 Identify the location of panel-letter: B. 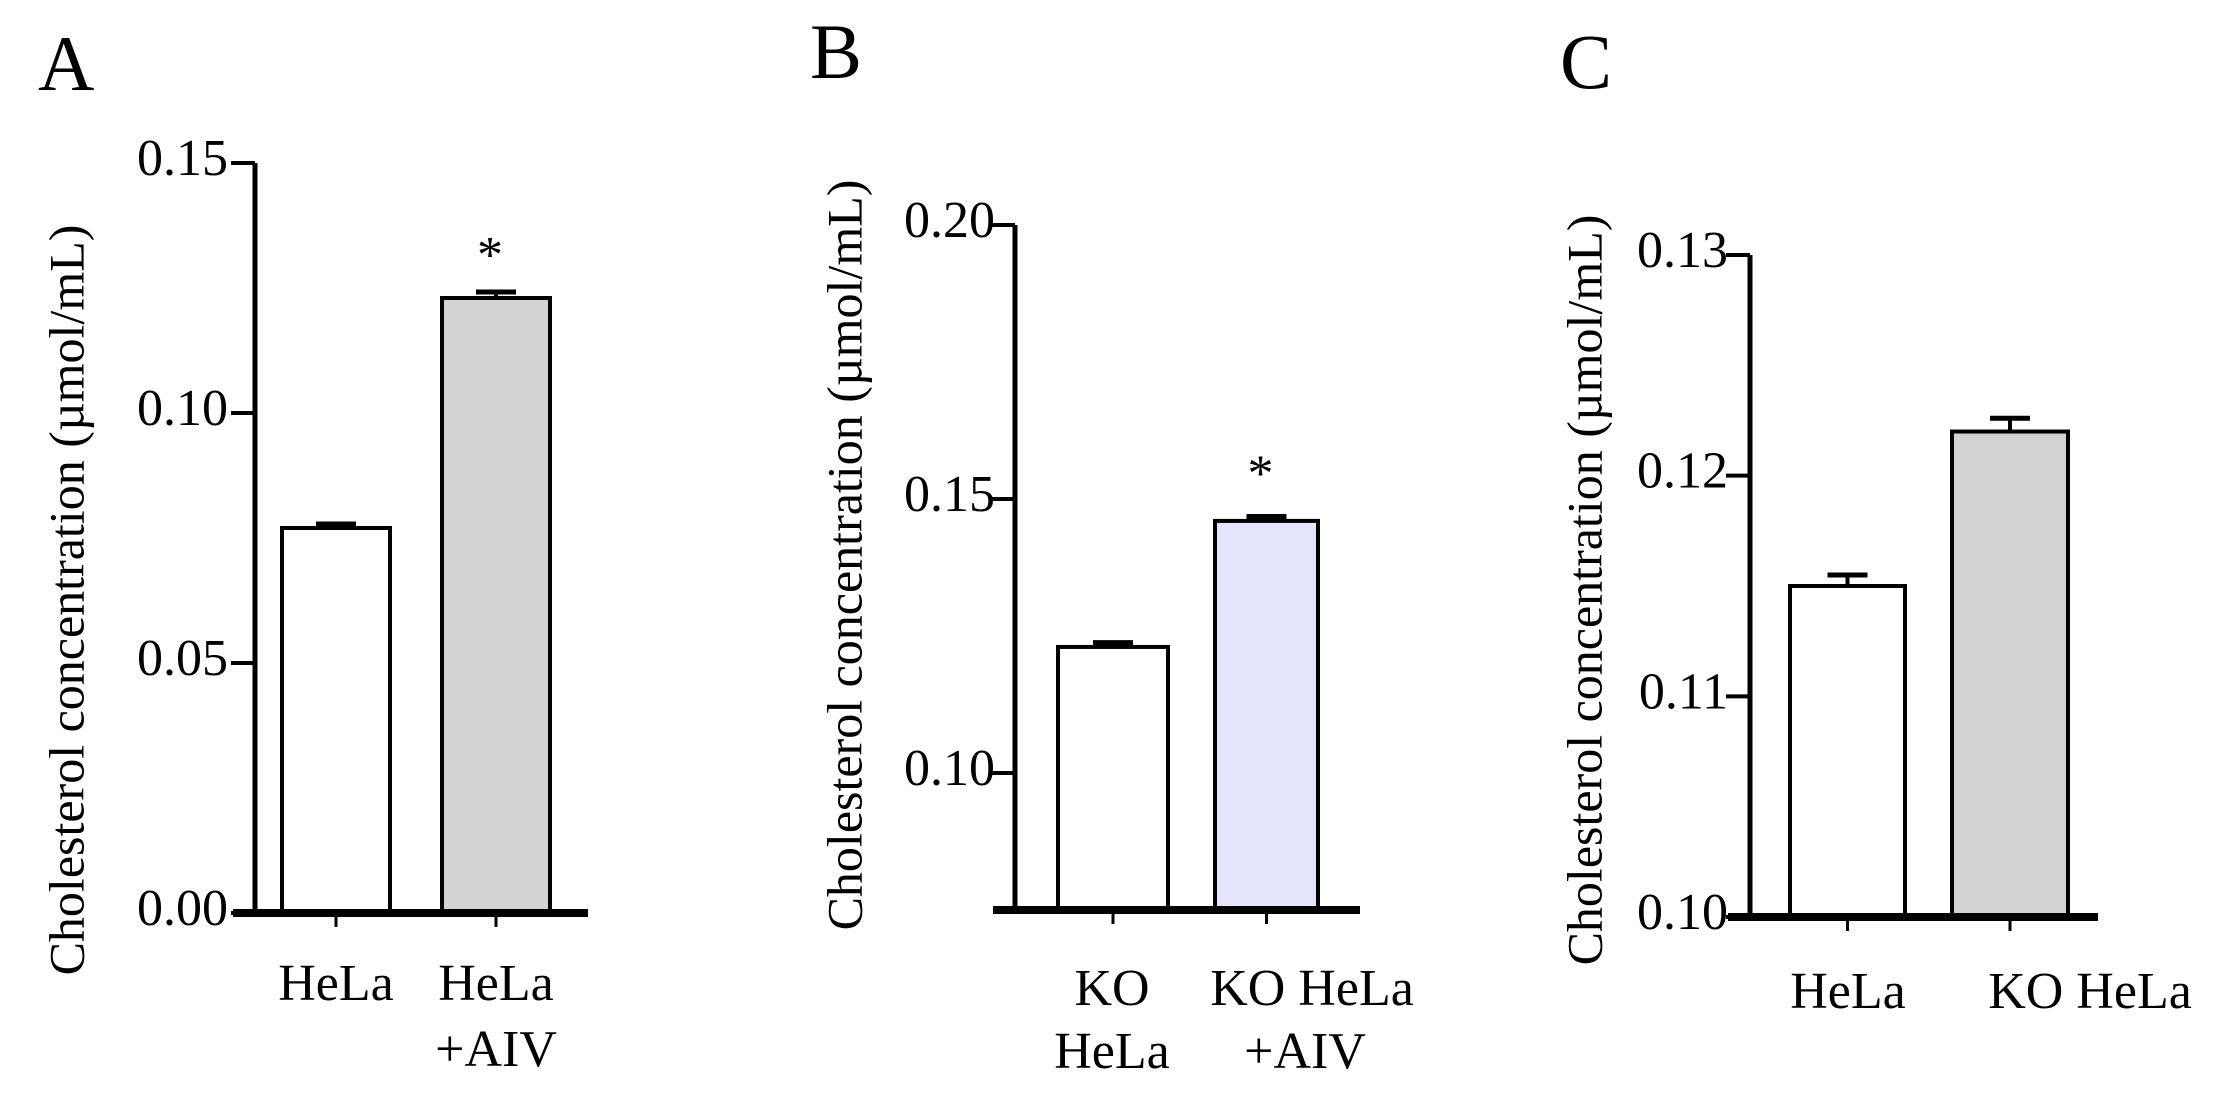
(836, 51).